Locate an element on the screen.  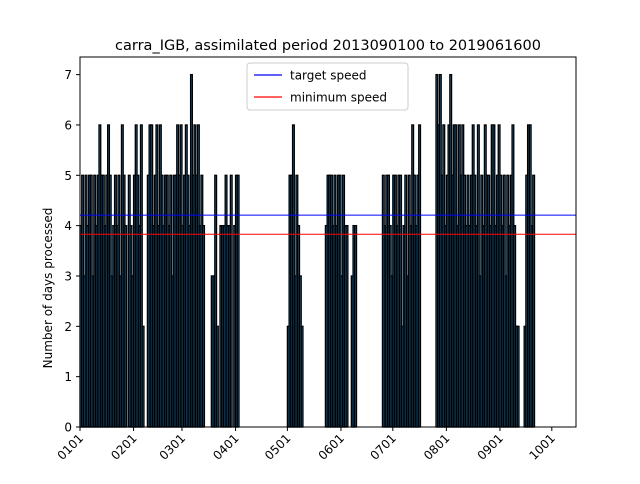
legend: target speed minimum speed is located at coordinates (327, 86).